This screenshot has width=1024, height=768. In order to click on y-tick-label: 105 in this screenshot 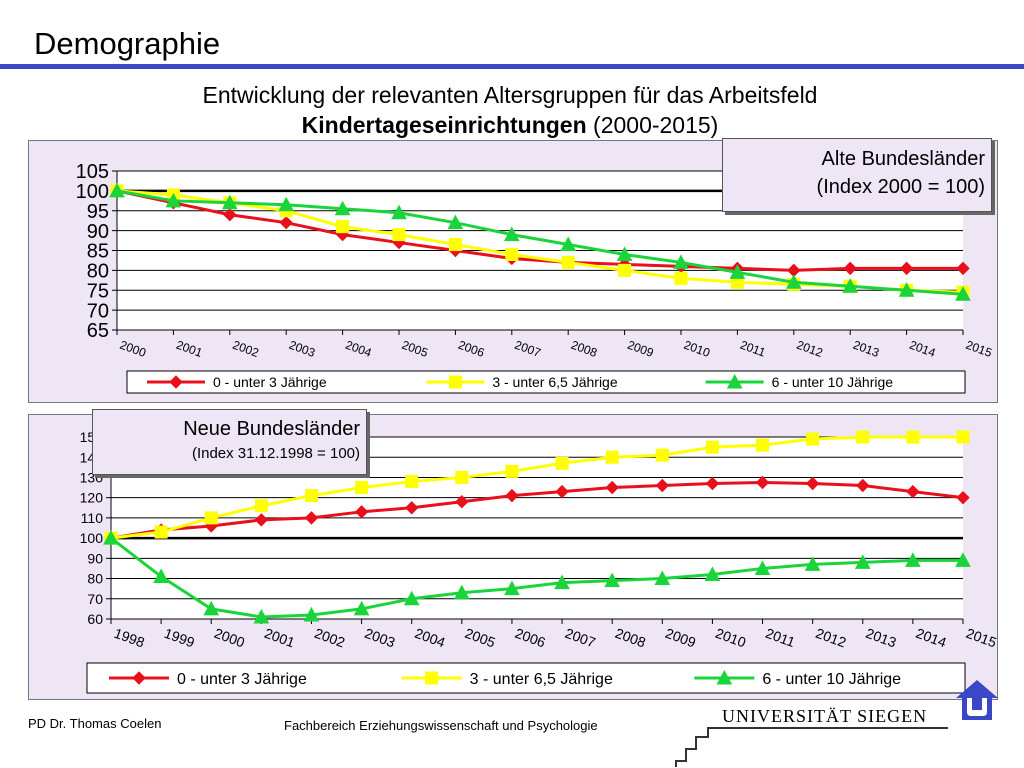, I will do `click(92, 172)`.